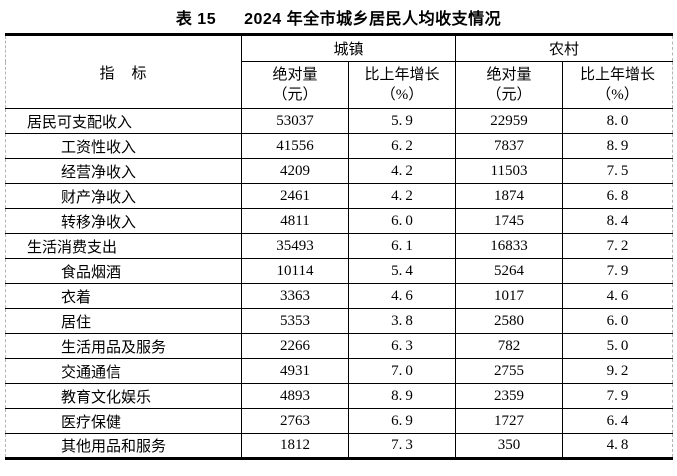  I want to click on row-label: 食品烟酒, so click(123, 271).